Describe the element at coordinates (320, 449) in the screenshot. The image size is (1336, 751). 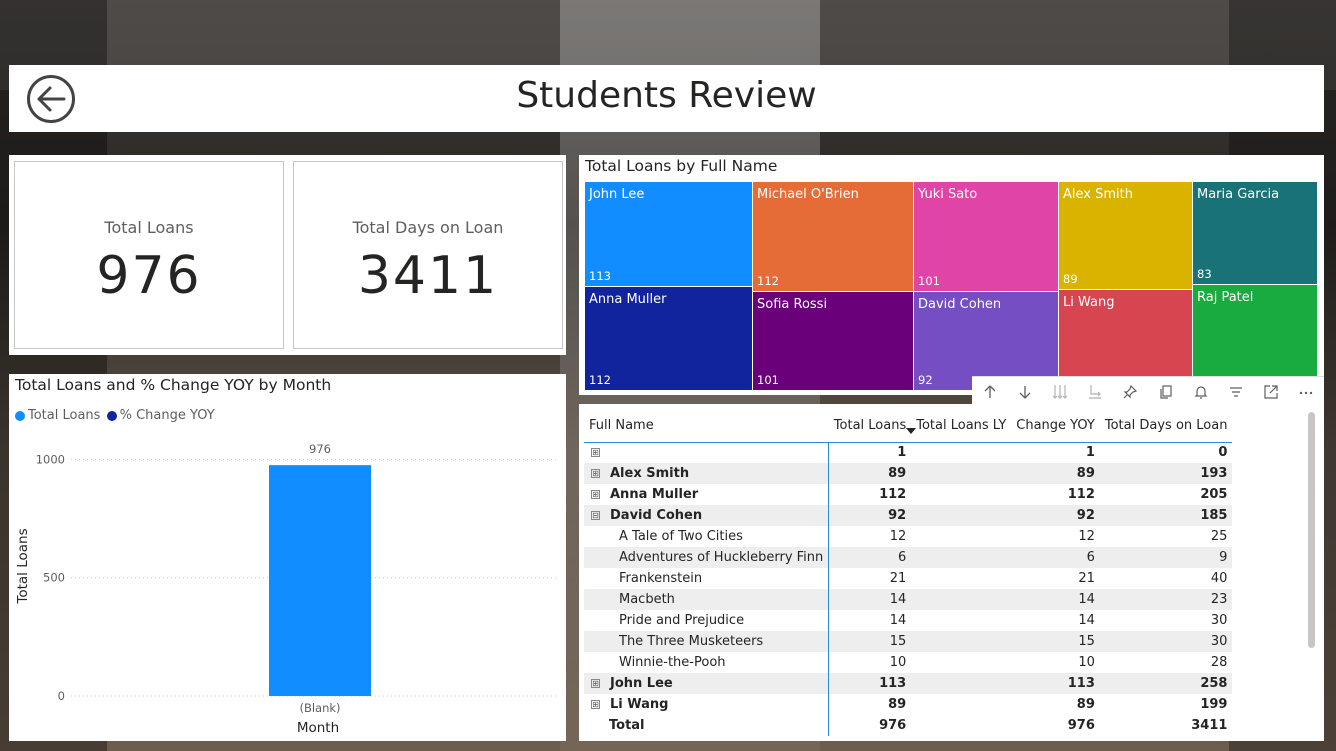
I see `data-label: 976` at that location.